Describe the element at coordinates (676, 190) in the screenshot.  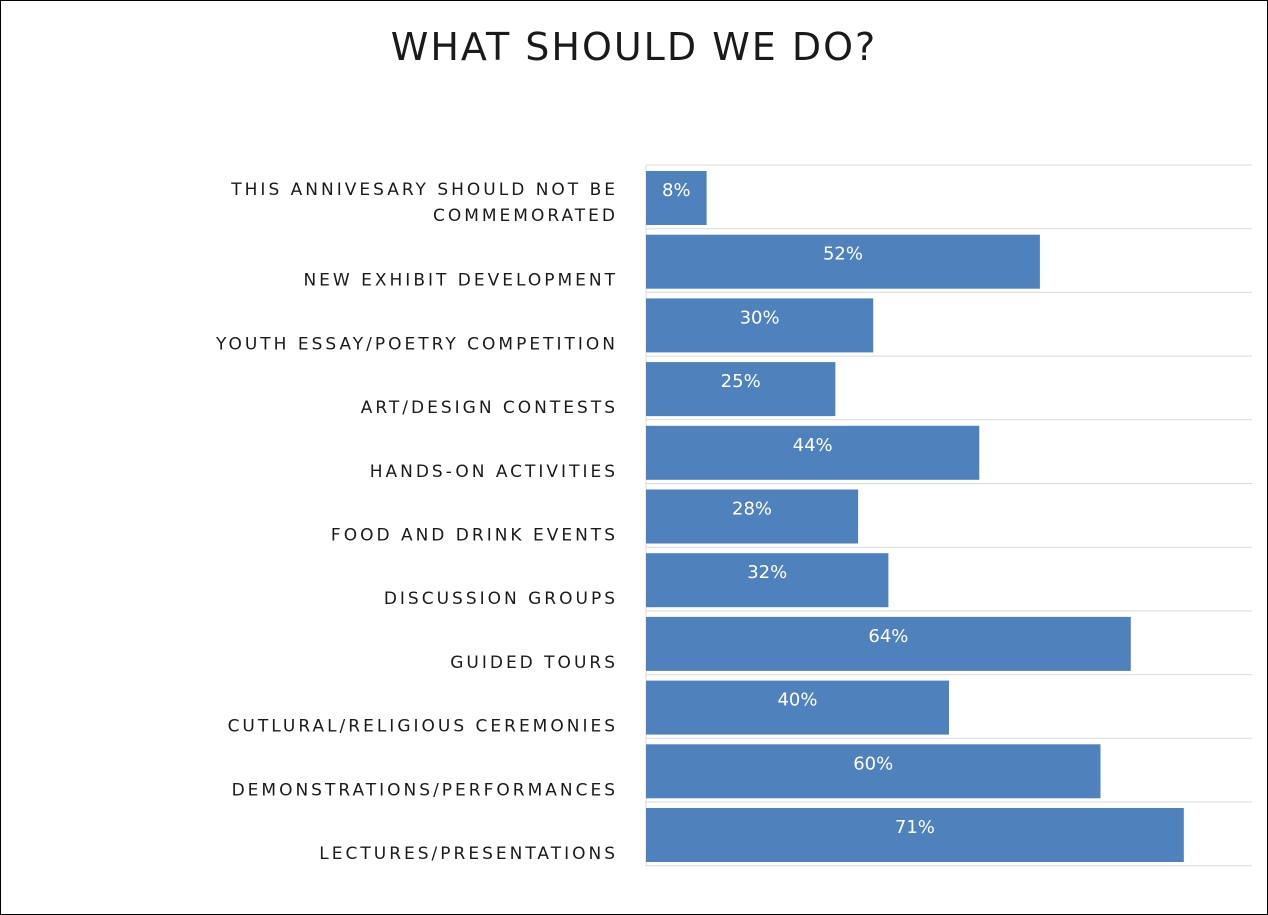
I see `data-label: 8%` at that location.